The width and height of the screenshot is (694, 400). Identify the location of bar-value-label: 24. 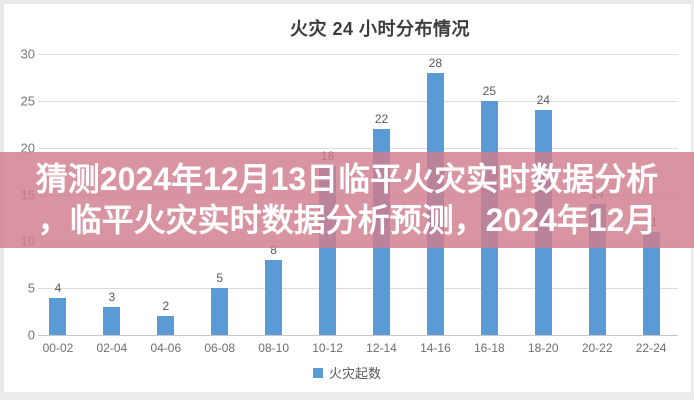
(543, 100).